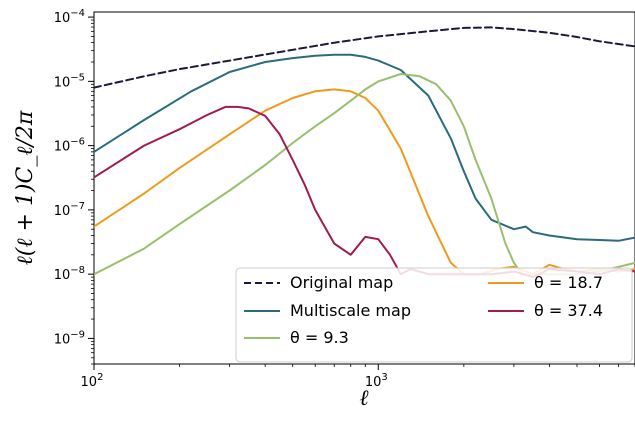 Image resolution: width=635 pixels, height=421 pixels. Describe the element at coordinates (350, 310) in the screenshot. I see `legend-label-1: Multiscale map` at that location.